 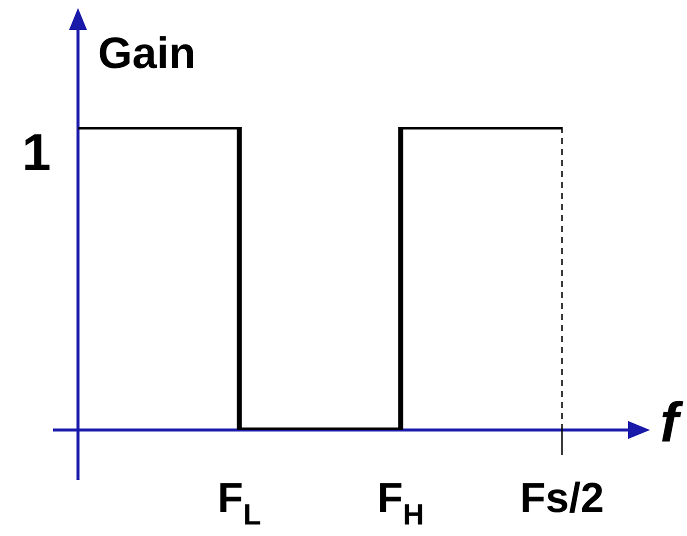 I want to click on annotation: 1, so click(x=36, y=153).